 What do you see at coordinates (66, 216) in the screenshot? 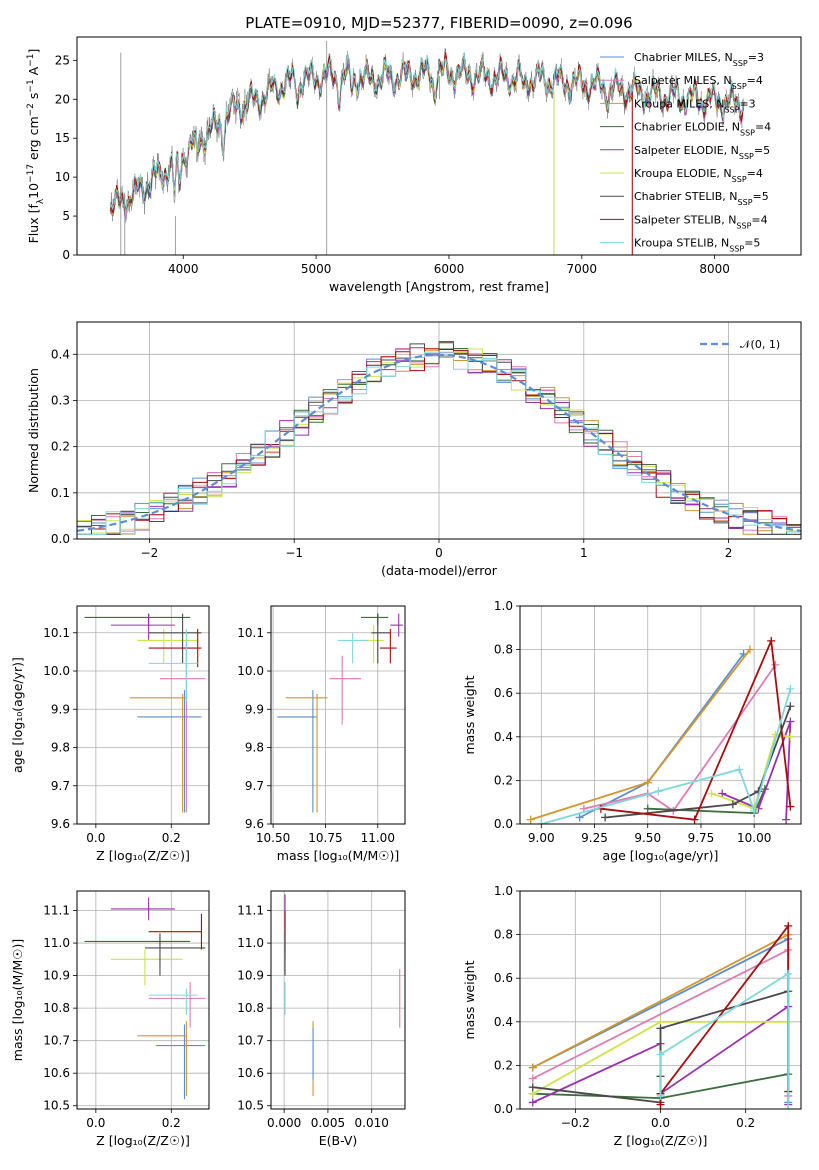
I see `y-tick-label: 5` at bounding box center [66, 216].